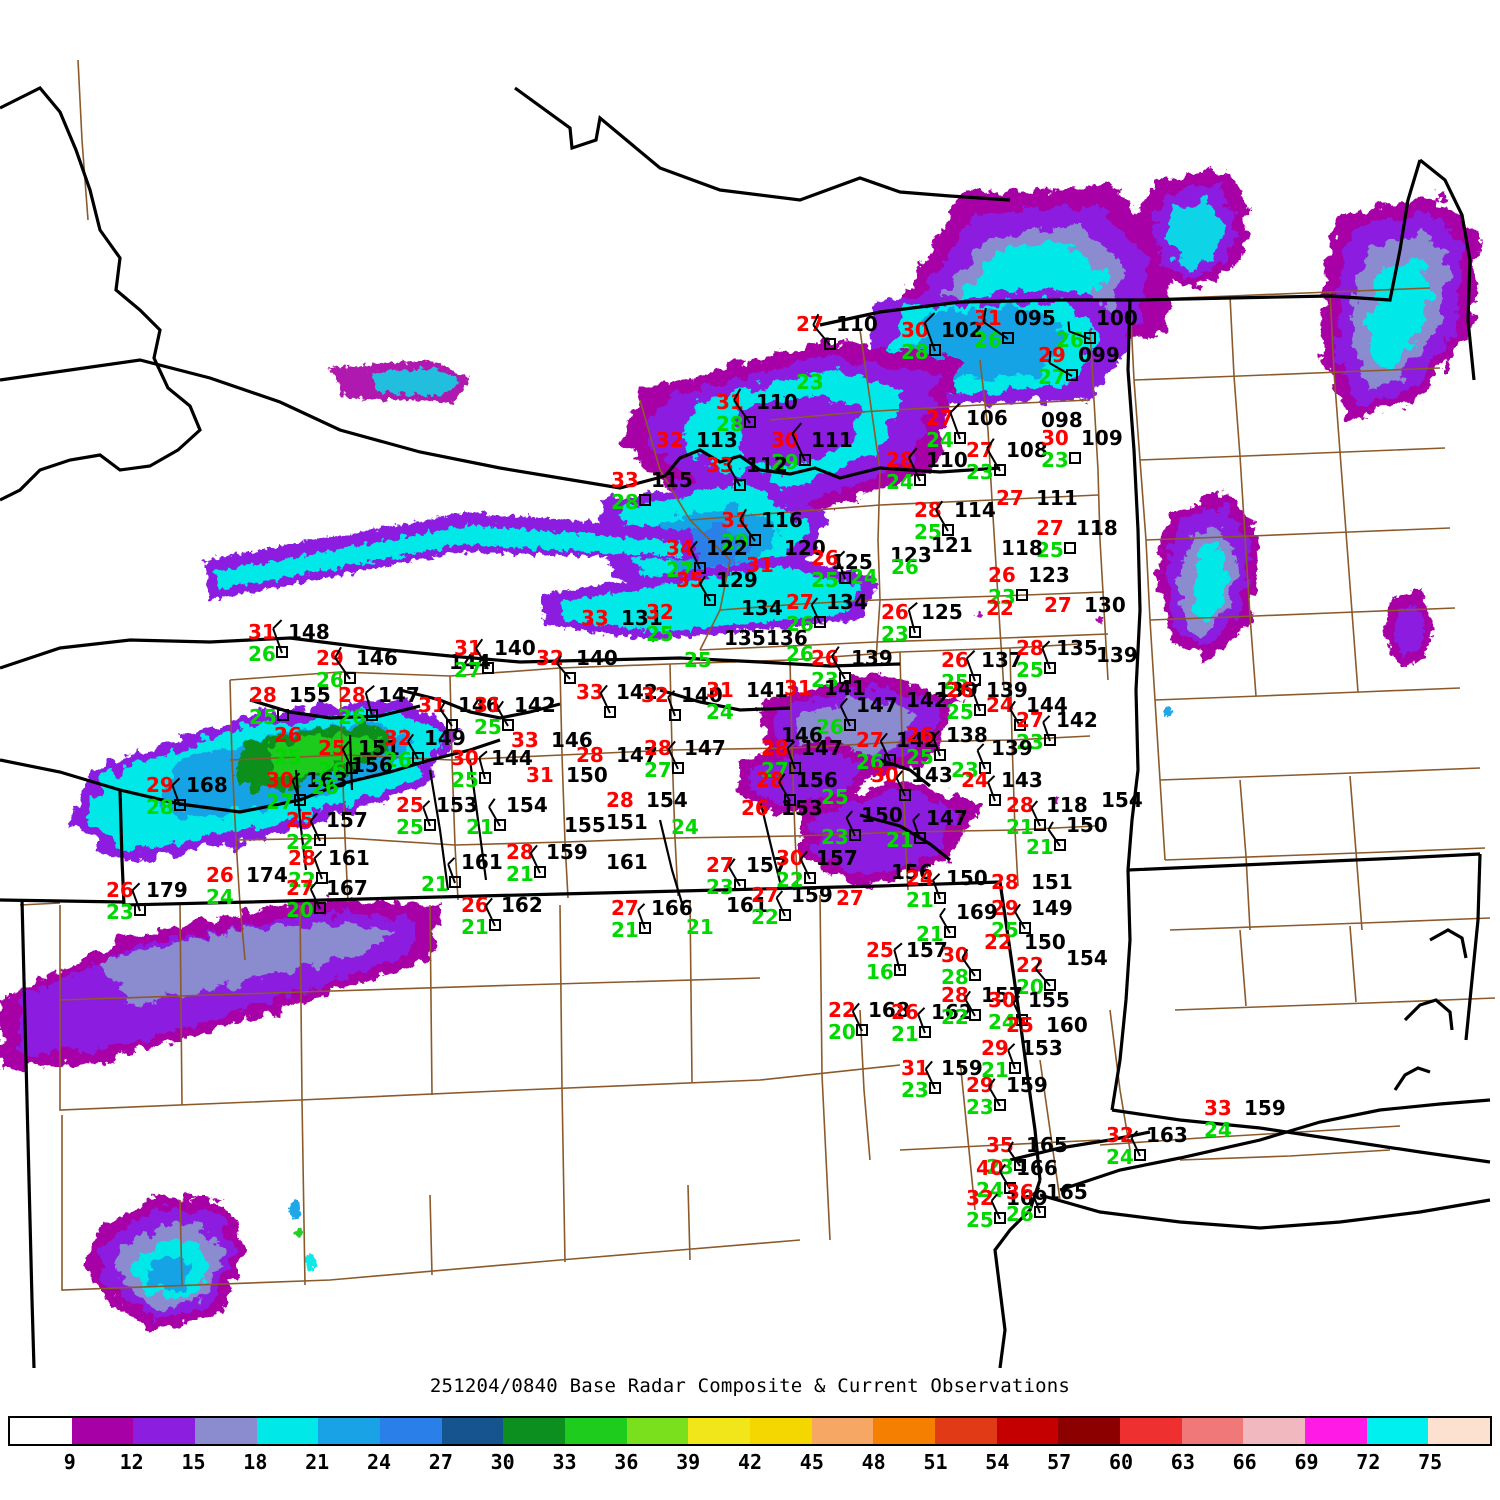  What do you see at coordinates (263, 695) in the screenshot?
I see `station-temperature: 28` at bounding box center [263, 695].